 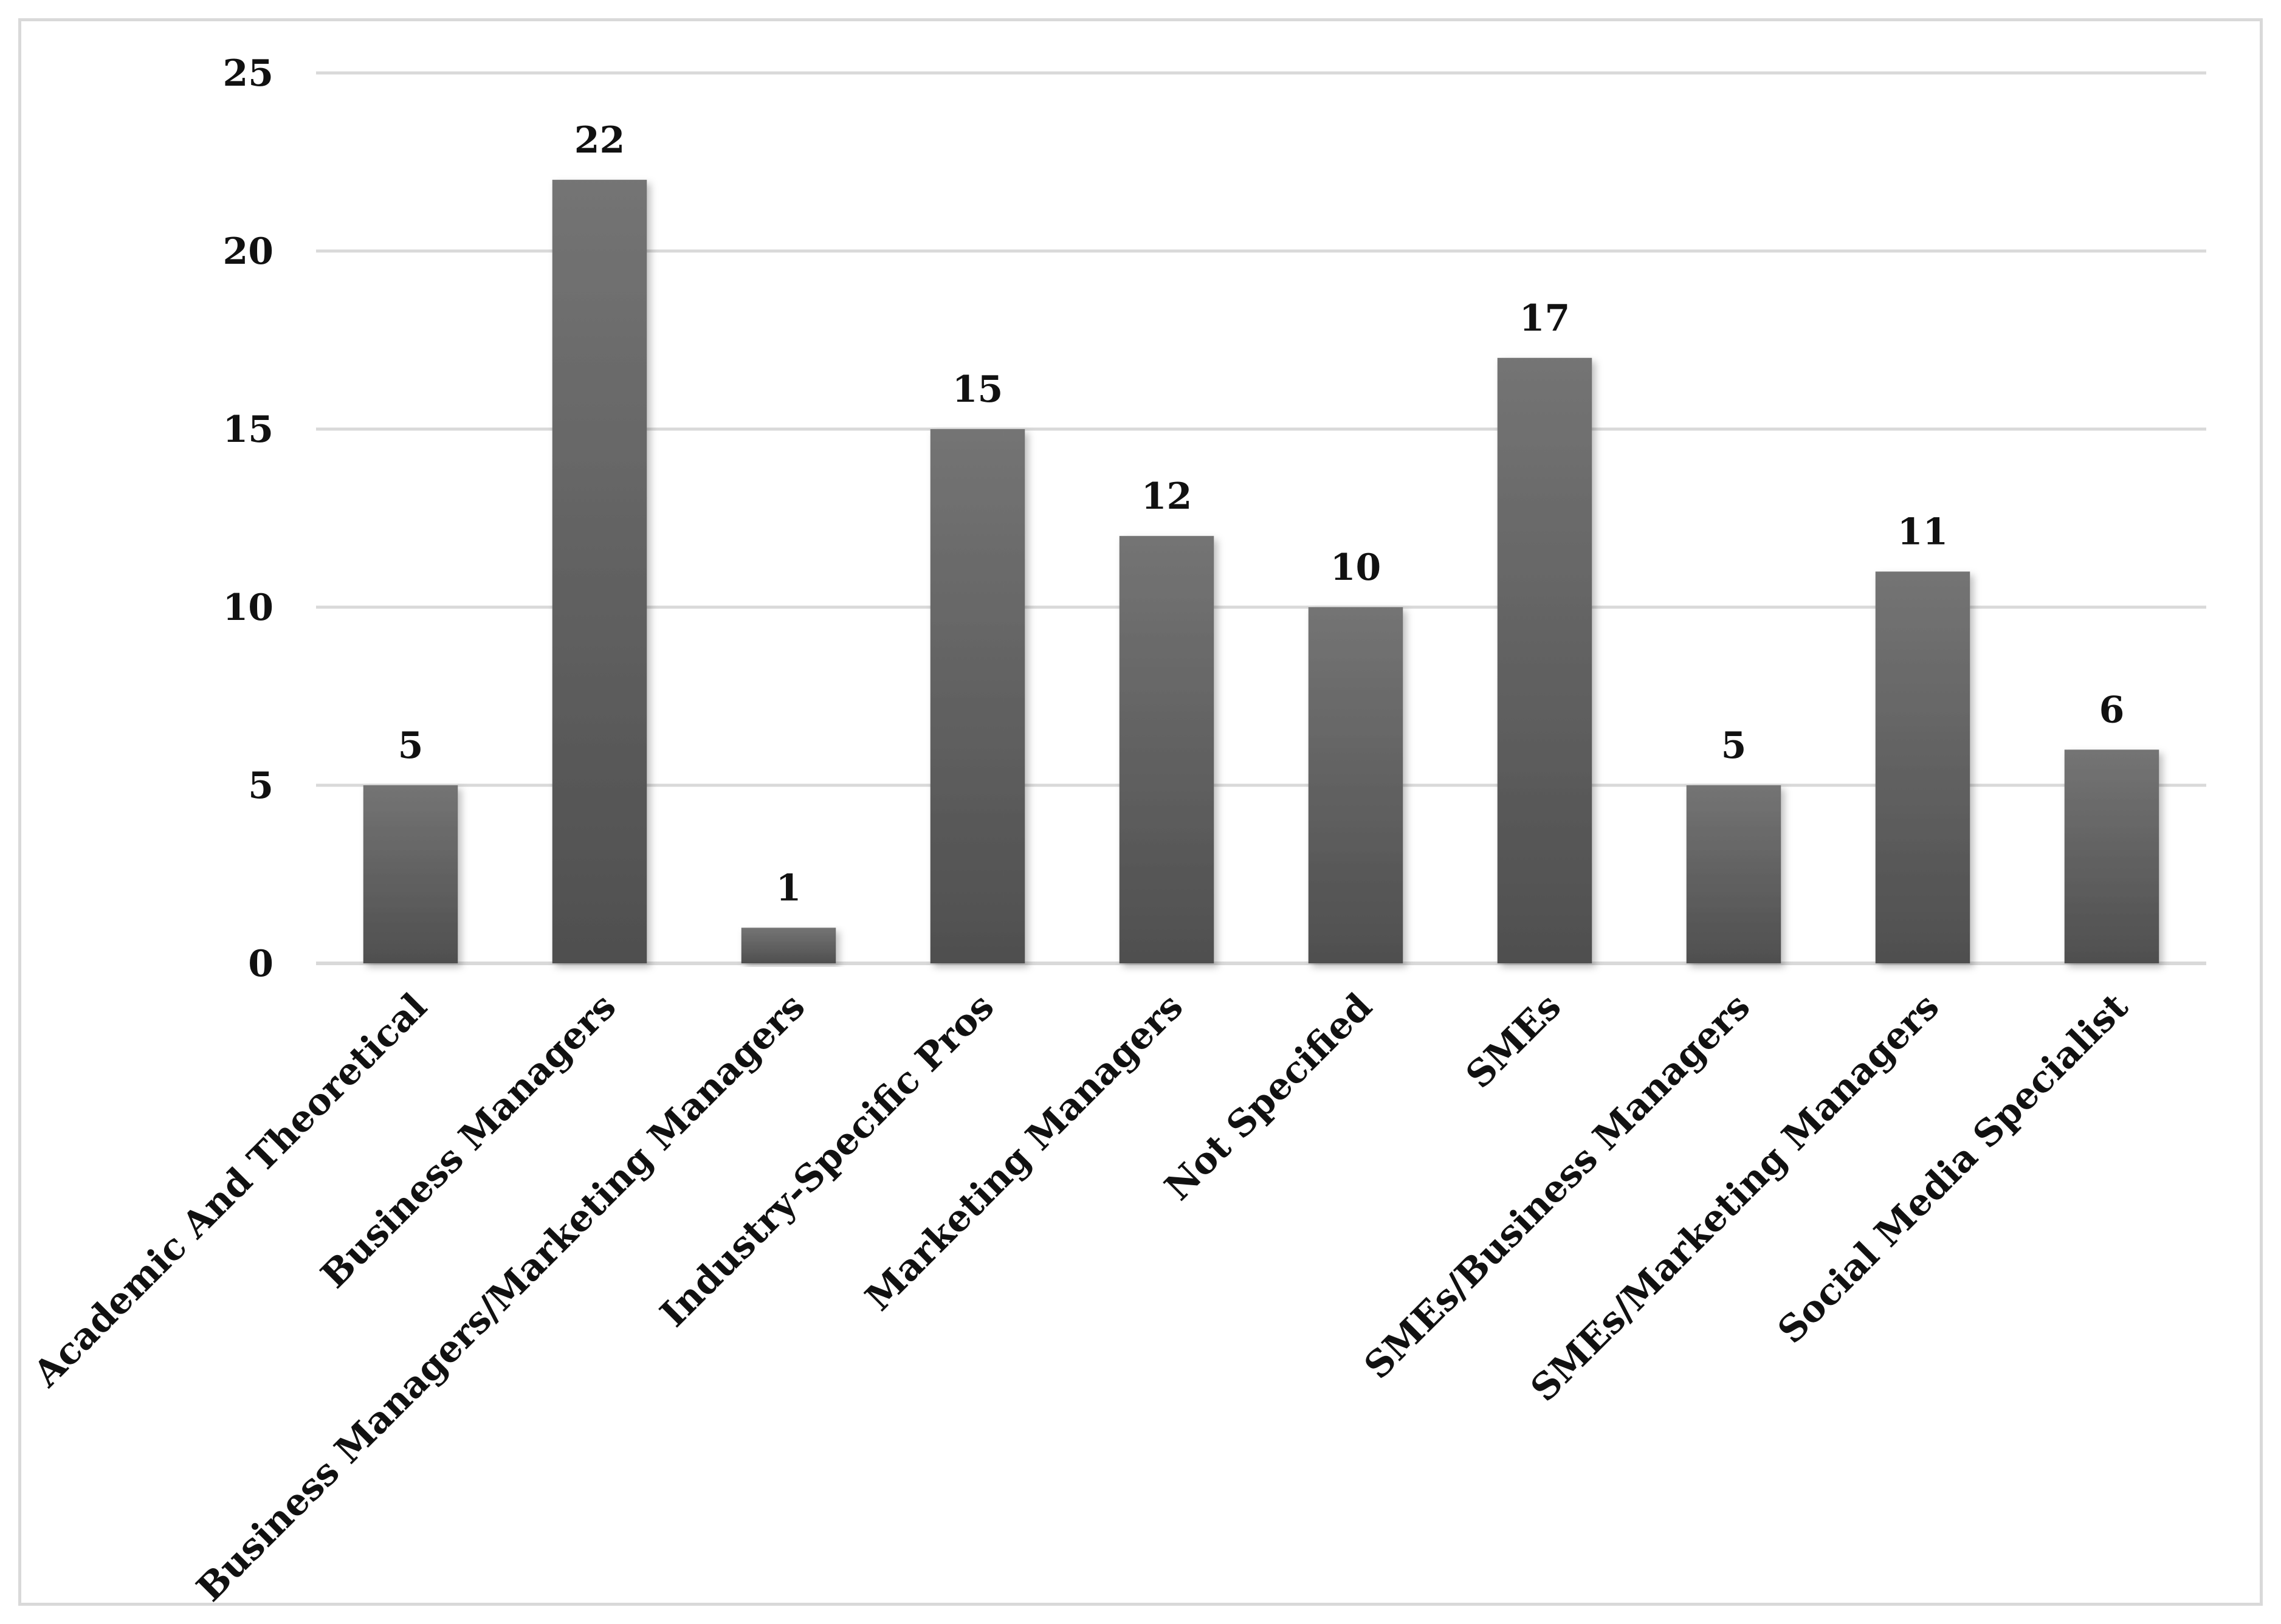 I want to click on category-label-8: SMEs/Business Managers, so click(x=1558, y=1186).